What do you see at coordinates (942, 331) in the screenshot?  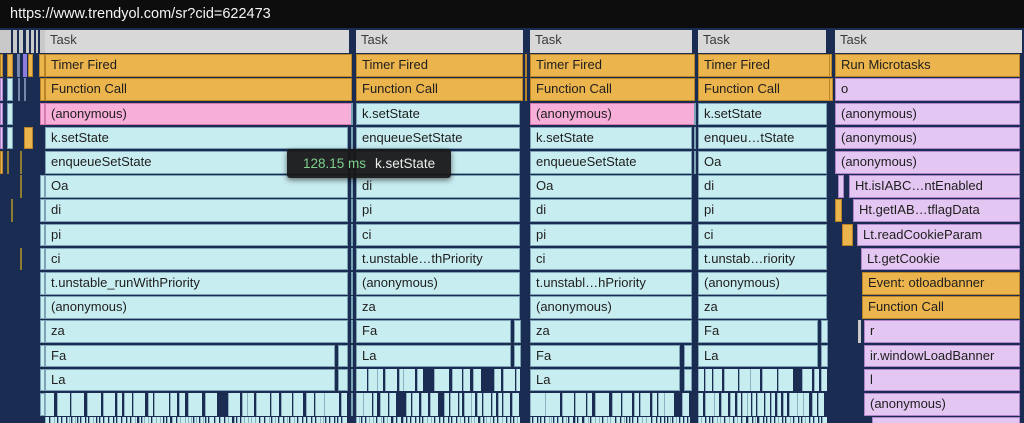 I see `flame-bar: r` at bounding box center [942, 331].